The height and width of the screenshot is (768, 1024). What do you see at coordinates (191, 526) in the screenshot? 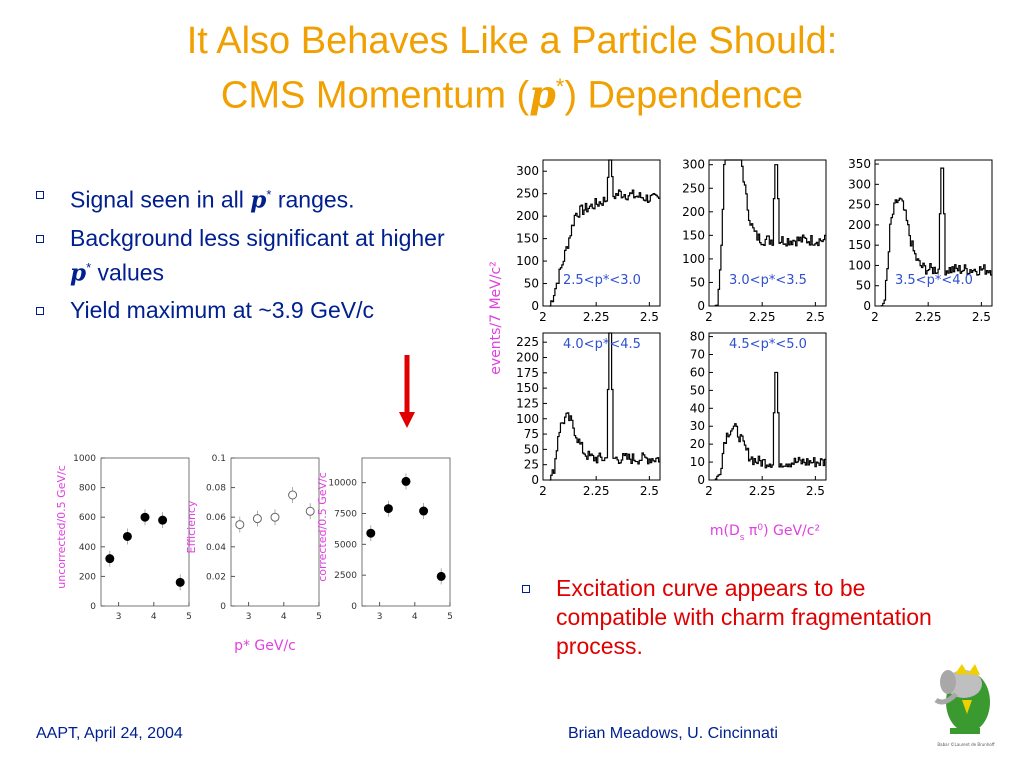
I see `scatter-y-axis-label: Efficiency` at bounding box center [191, 526].